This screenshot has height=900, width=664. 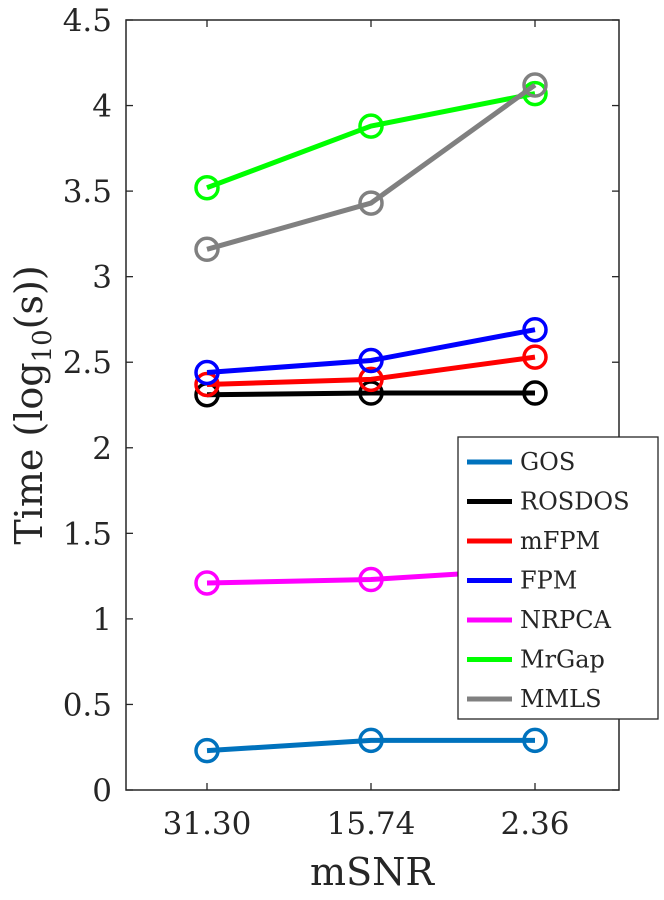 What do you see at coordinates (29, 453) in the screenshot?
I see `y-axis-title-main: Time (log` at bounding box center [29, 453].